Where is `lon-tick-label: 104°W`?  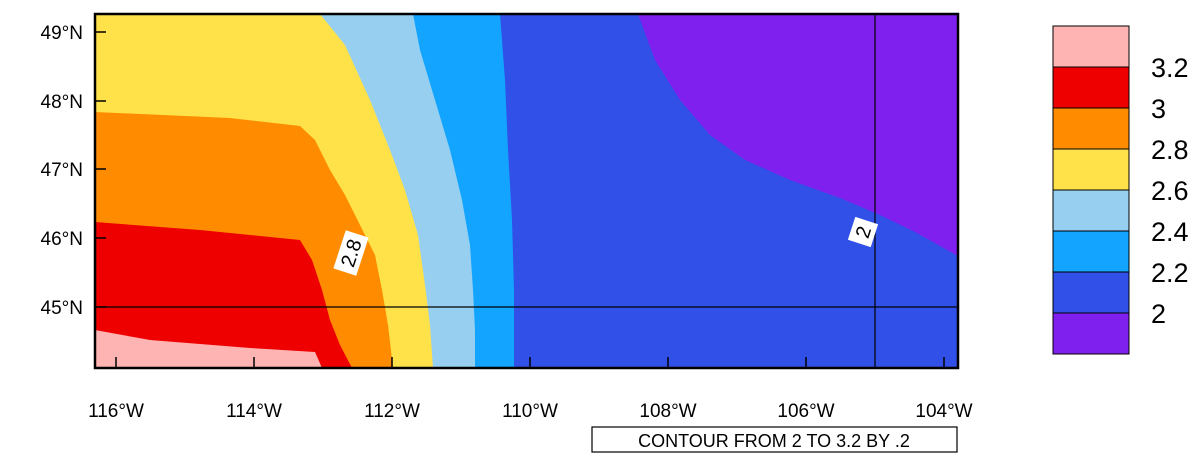 lon-tick-label: 104°W is located at coordinates (943, 411).